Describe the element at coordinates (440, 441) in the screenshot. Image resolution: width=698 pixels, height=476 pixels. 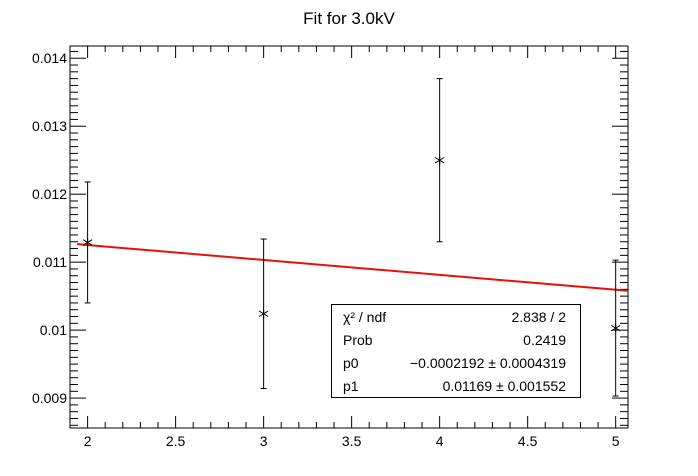
I see `x-tick-label: 4` at that location.